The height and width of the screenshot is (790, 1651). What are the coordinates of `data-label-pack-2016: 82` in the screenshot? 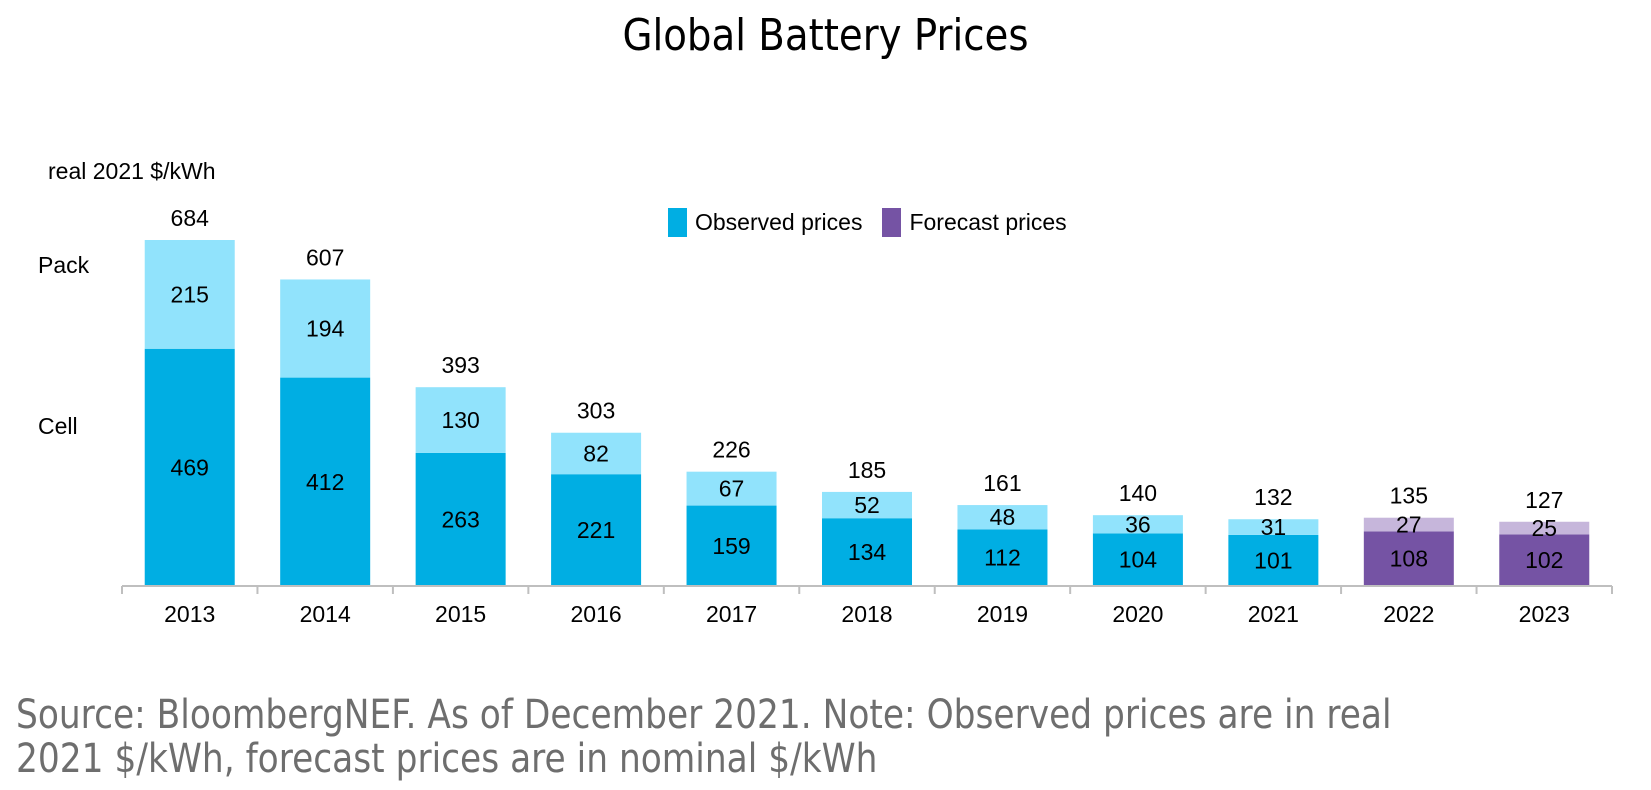 It's located at (596, 453).